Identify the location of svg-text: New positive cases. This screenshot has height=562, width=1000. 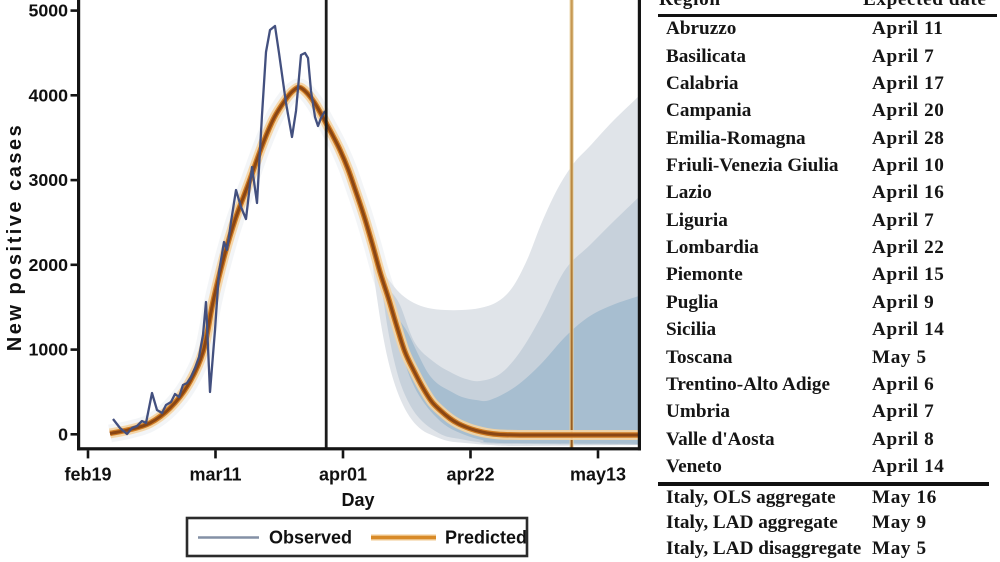
(15, 237).